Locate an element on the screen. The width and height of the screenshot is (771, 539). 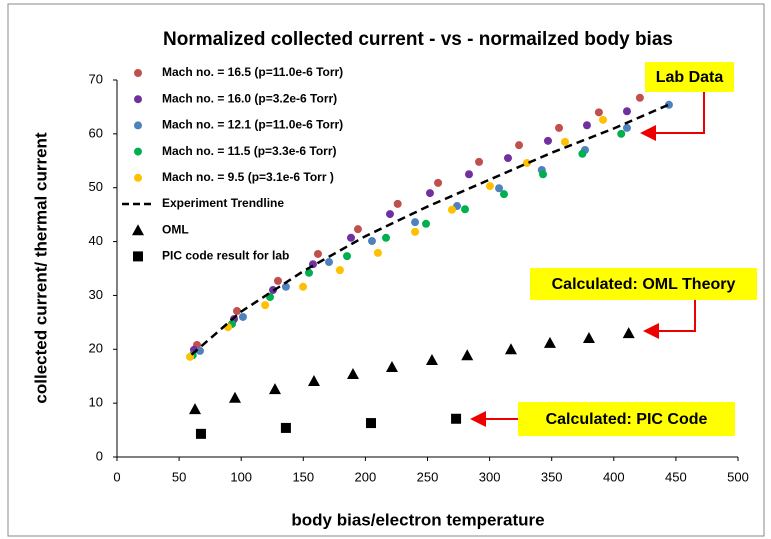
legend-label: Mach no. = 12.1 (p=11.0e-6 Torr) is located at coordinates (252, 125).